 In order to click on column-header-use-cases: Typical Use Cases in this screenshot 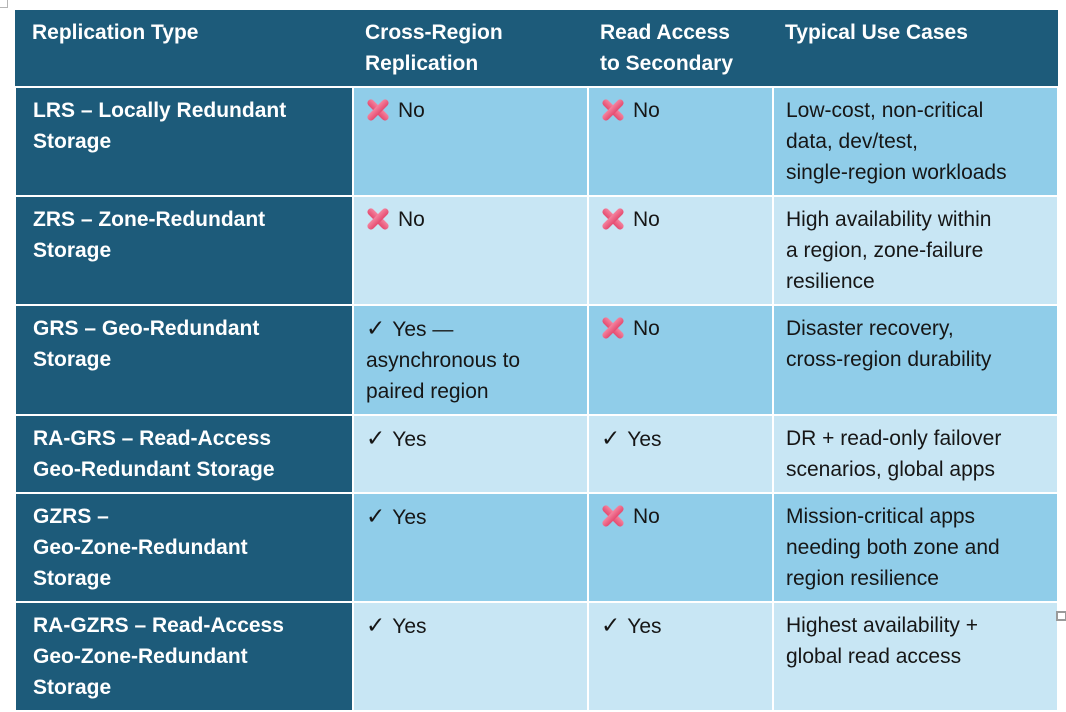, I will do `click(915, 49)`.